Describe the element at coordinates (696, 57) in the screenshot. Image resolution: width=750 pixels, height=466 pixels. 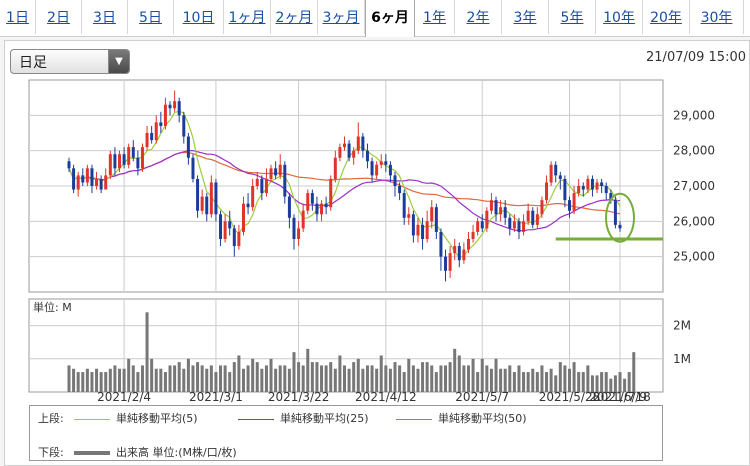
I see `data-timestamp: 21/07/09 15:00` at that location.